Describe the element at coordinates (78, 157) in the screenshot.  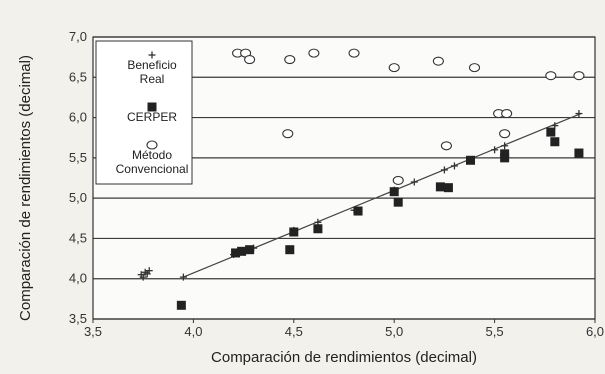
I see `y-tick-label: 5,5` at that location.